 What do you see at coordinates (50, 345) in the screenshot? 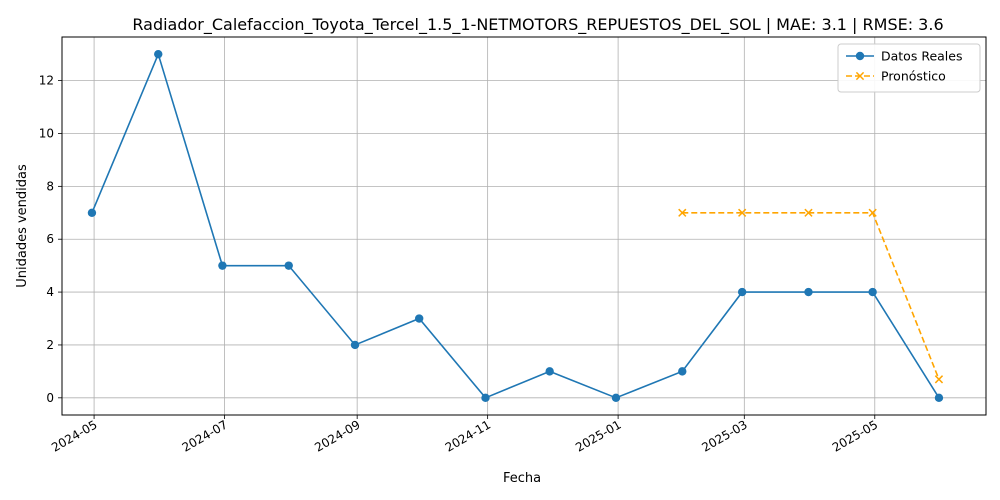
I see `y-tick-label: 2` at bounding box center [50, 345].